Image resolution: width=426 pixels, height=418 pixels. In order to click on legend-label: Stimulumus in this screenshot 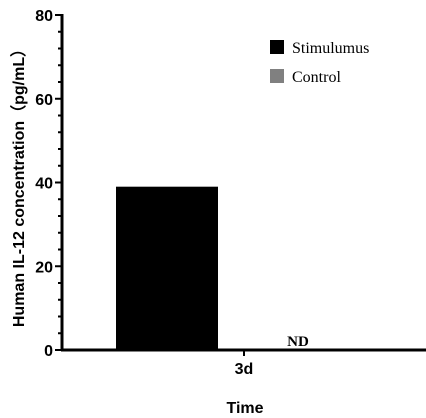, I will do `click(330, 48)`.